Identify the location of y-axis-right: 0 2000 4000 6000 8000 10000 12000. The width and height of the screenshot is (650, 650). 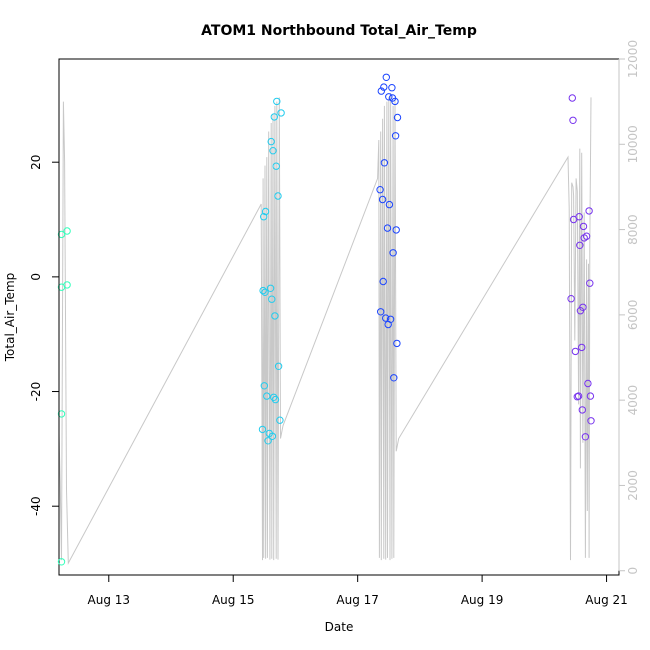
(629, 307).